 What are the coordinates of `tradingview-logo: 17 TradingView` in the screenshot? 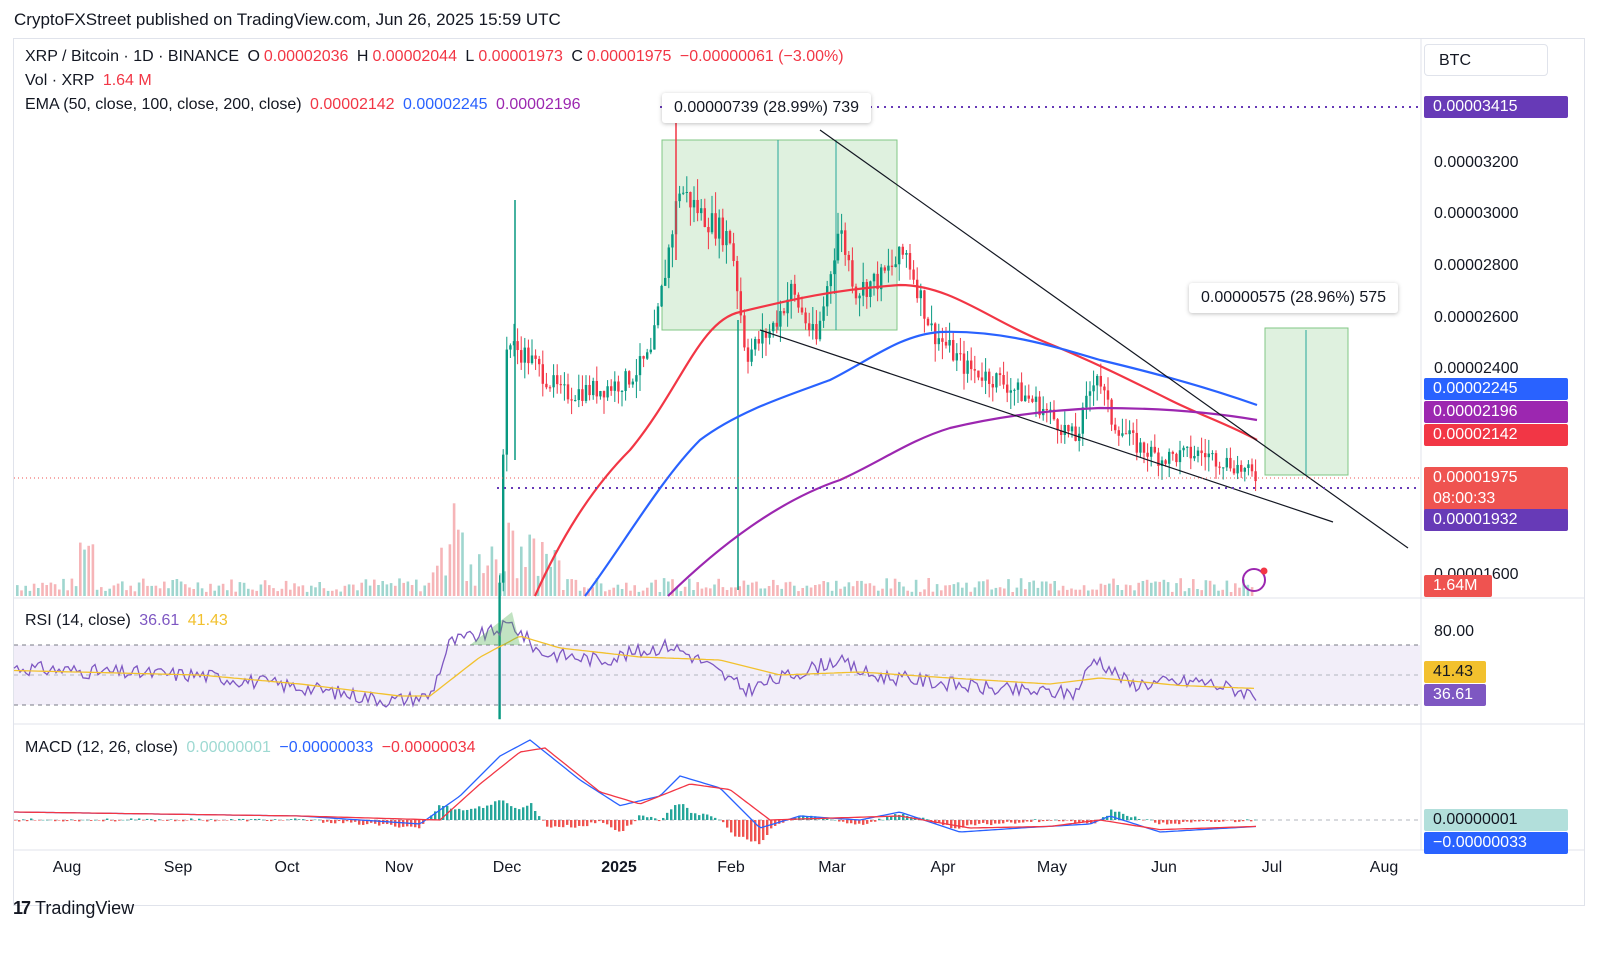 It's located at (73, 908).